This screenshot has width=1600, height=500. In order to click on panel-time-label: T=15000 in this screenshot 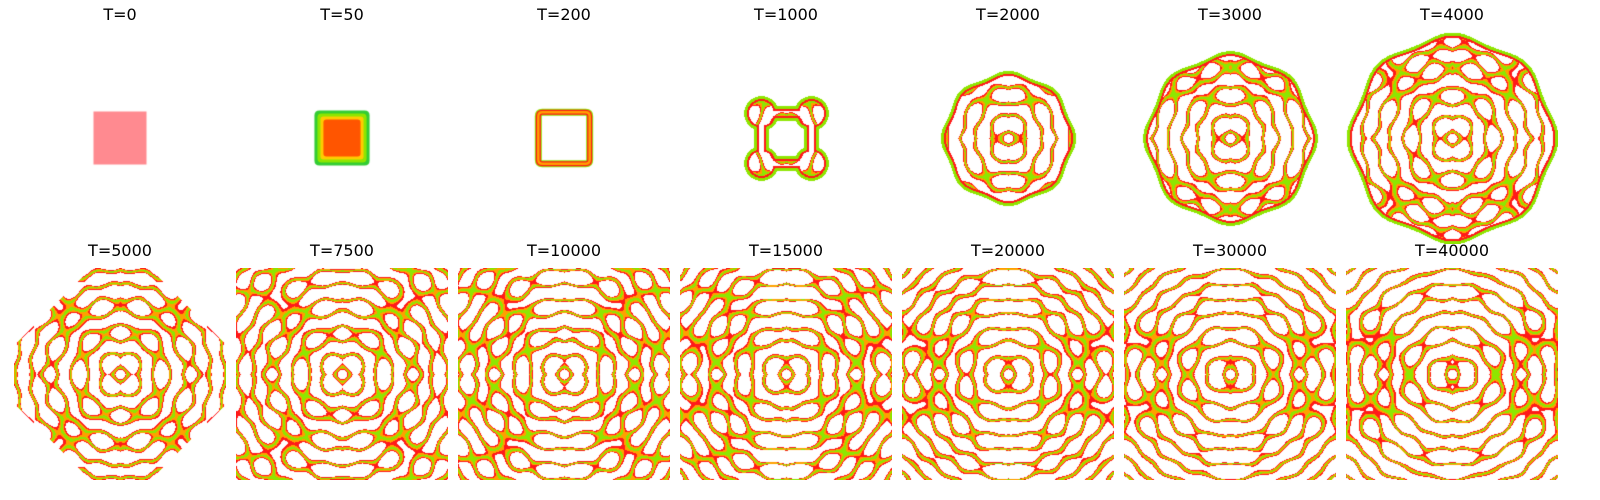, I will do `click(786, 250)`.